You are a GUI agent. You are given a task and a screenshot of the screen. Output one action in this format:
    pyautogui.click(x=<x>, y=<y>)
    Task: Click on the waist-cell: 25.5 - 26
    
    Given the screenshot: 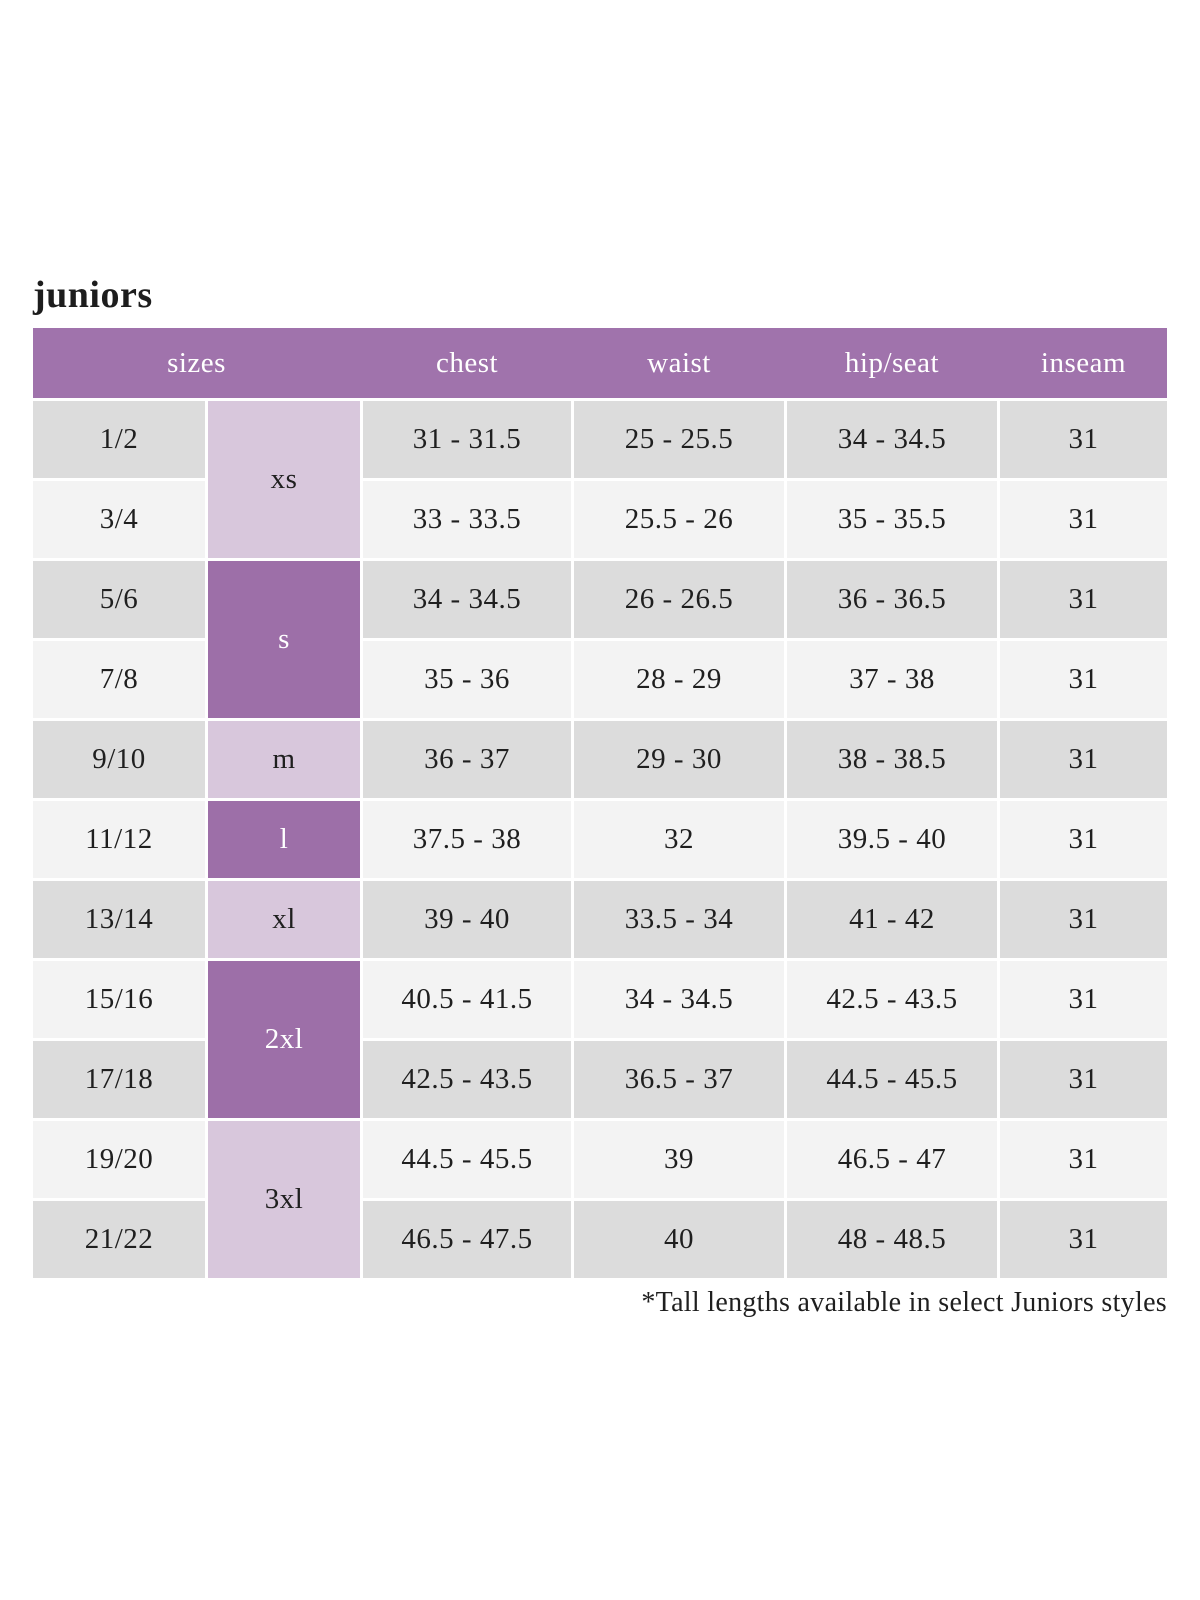 What is the action you would take?
    pyautogui.click(x=679, y=519)
    